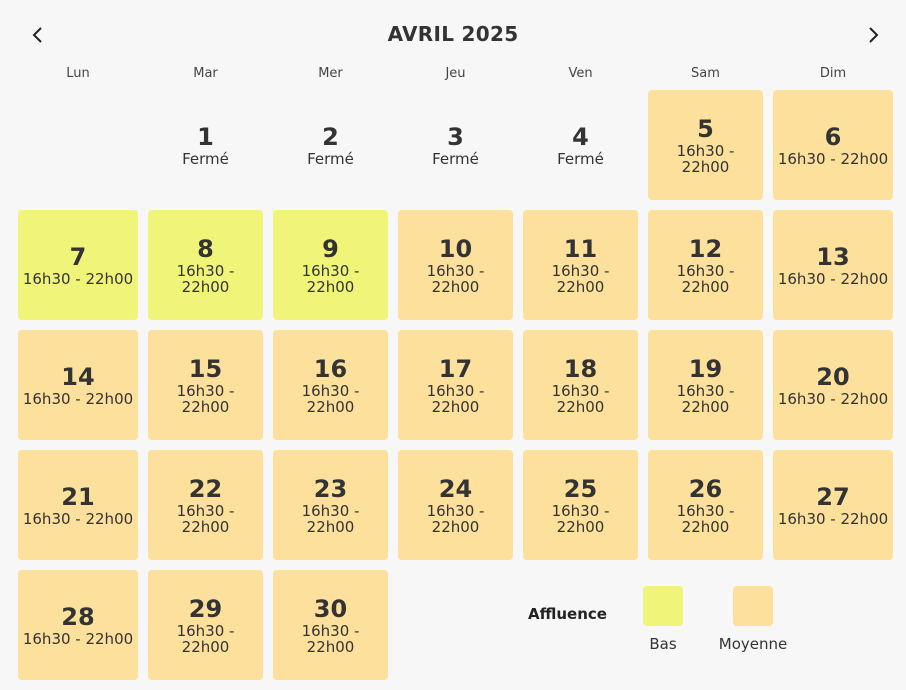 This screenshot has width=906, height=690. Describe the element at coordinates (78, 73) in the screenshot. I see `weekday-lun: Lun` at that location.